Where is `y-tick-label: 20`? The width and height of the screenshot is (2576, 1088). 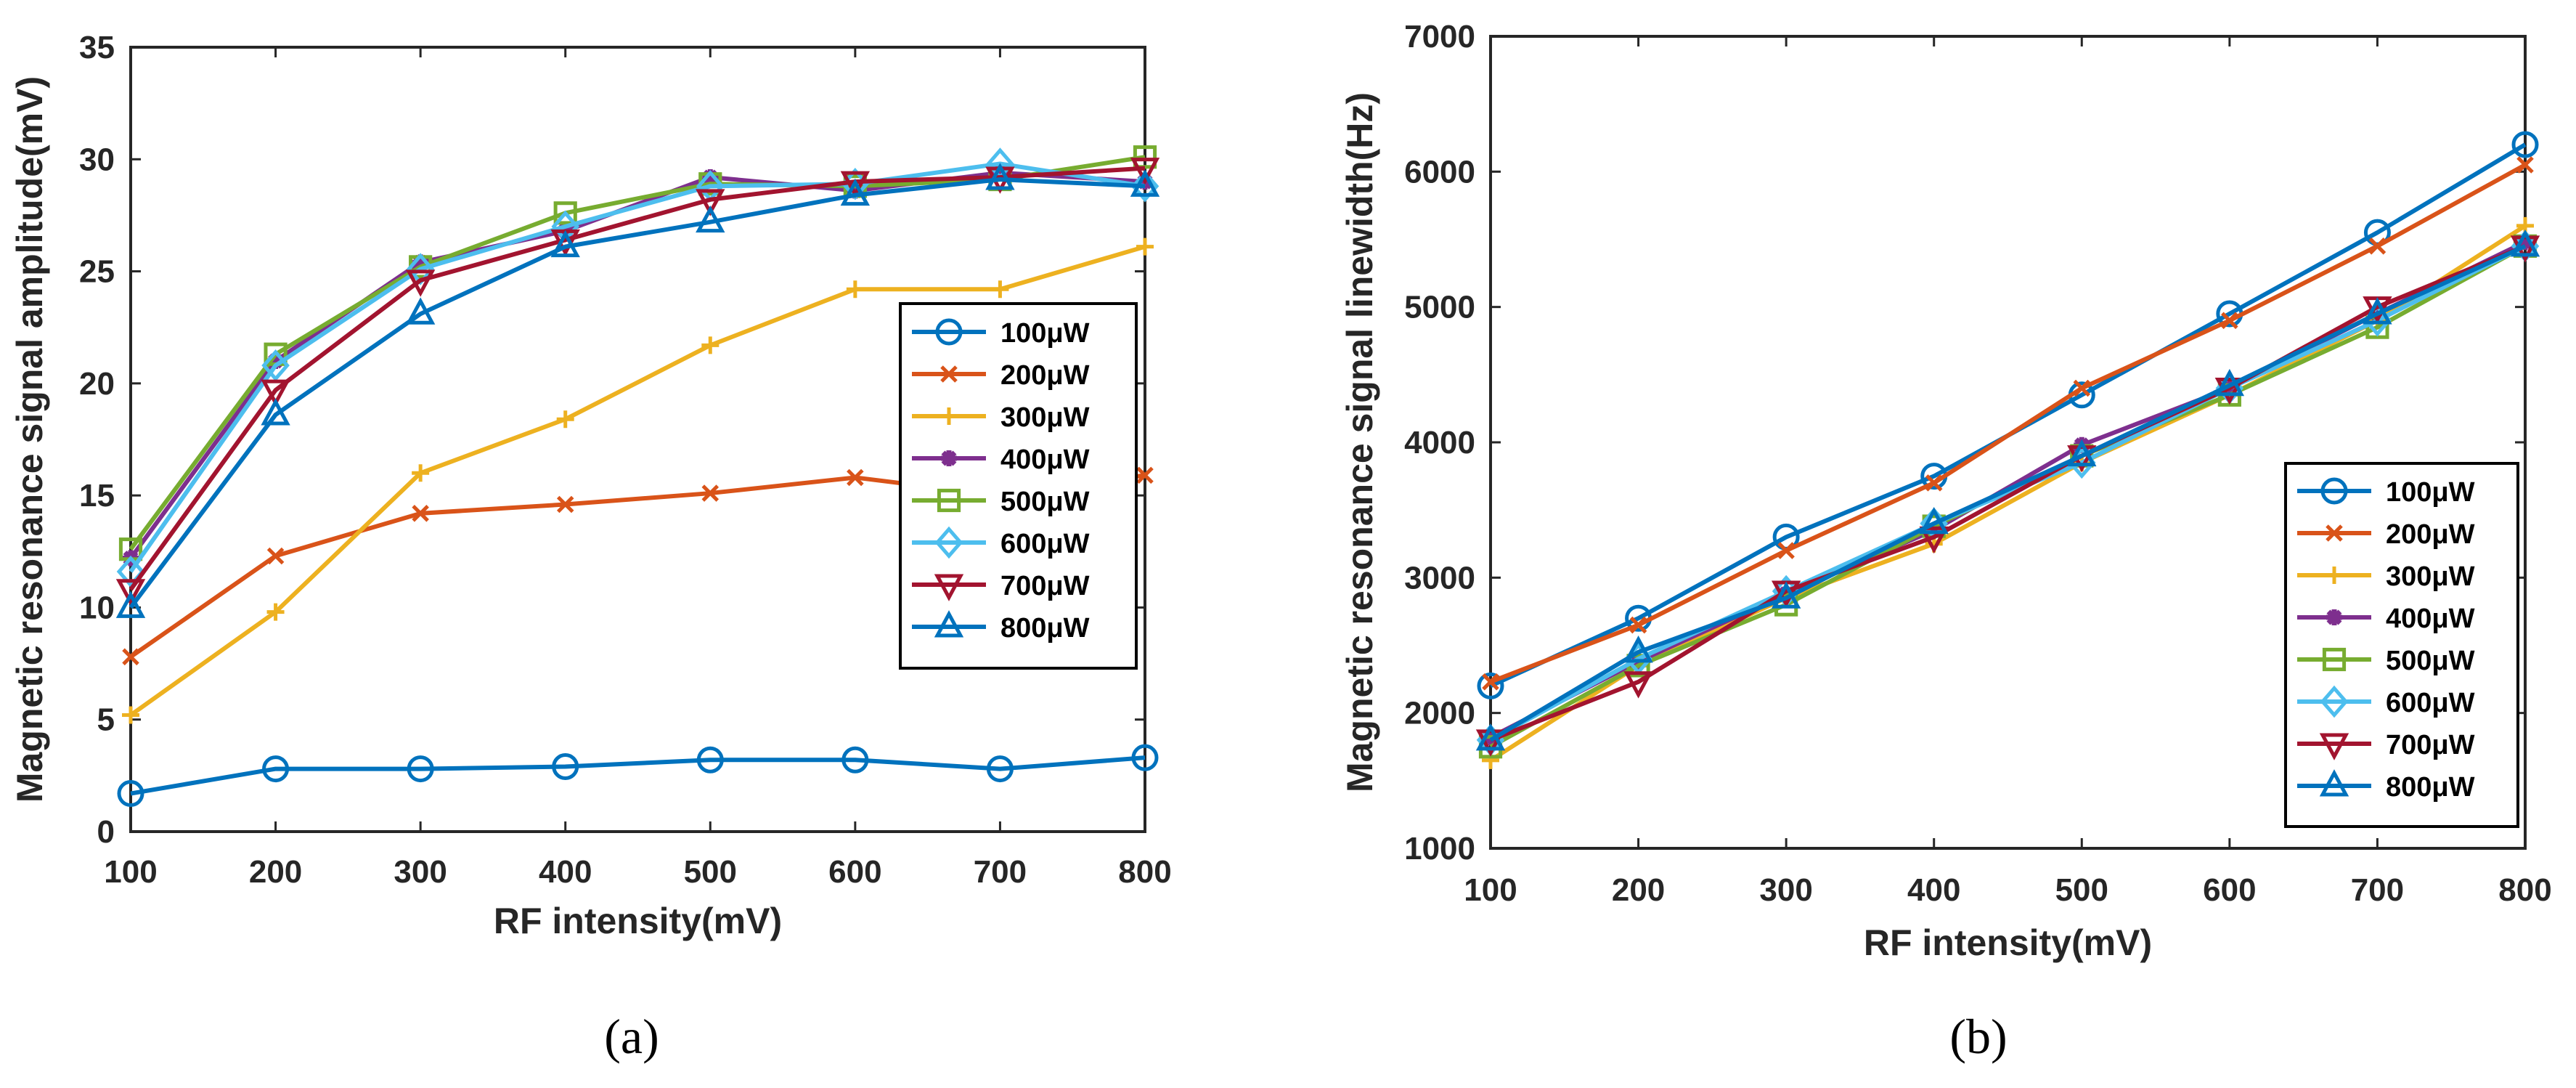
y-tick-label: 20 is located at coordinates (97, 384).